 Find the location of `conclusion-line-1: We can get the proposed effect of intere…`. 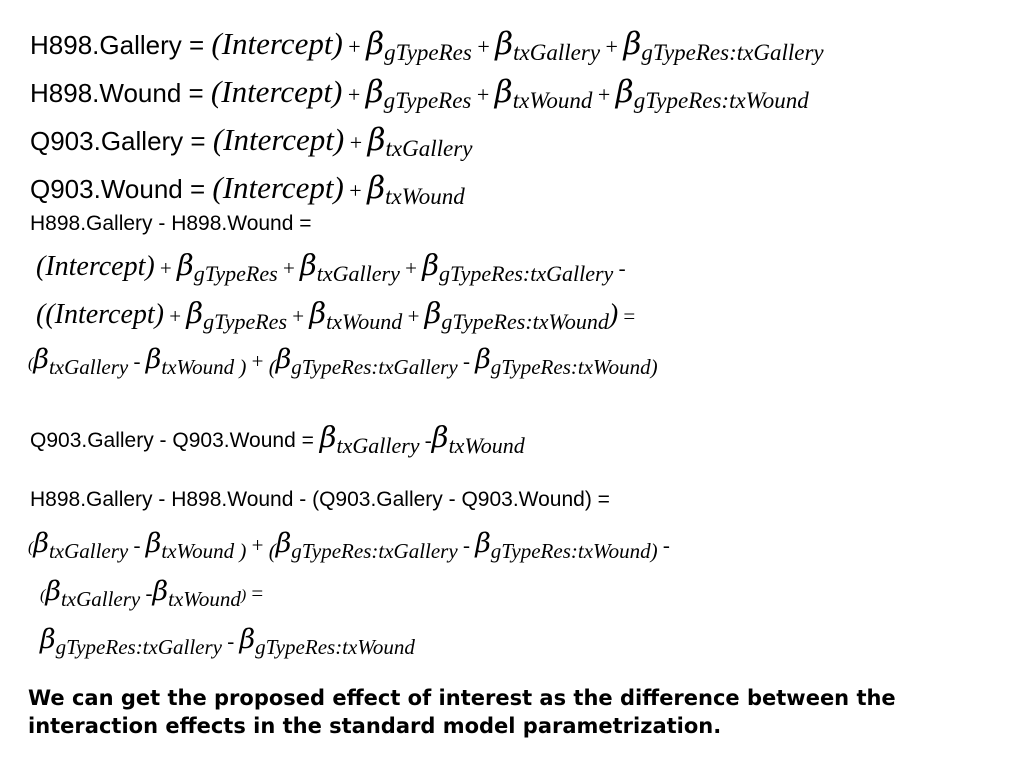

conclusion-line-1: We can get the proposed effect of intere… is located at coordinates (462, 698).